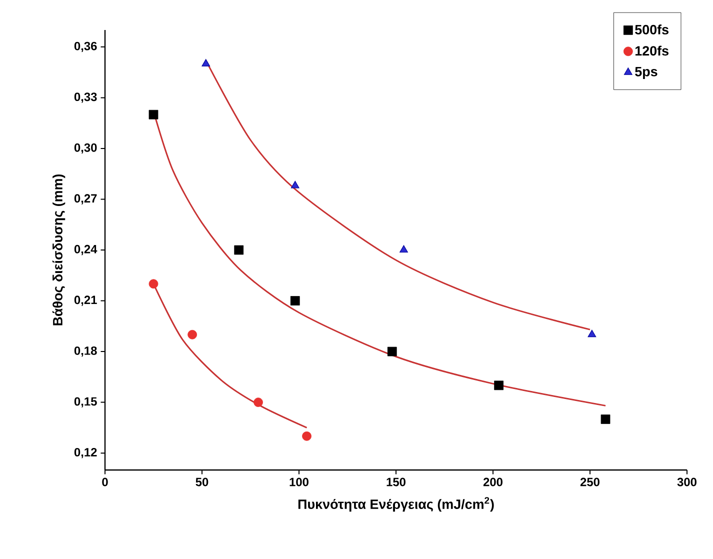 The height and width of the screenshot is (559, 713). What do you see at coordinates (105, 482) in the screenshot?
I see `x-tick-label: 0` at bounding box center [105, 482].